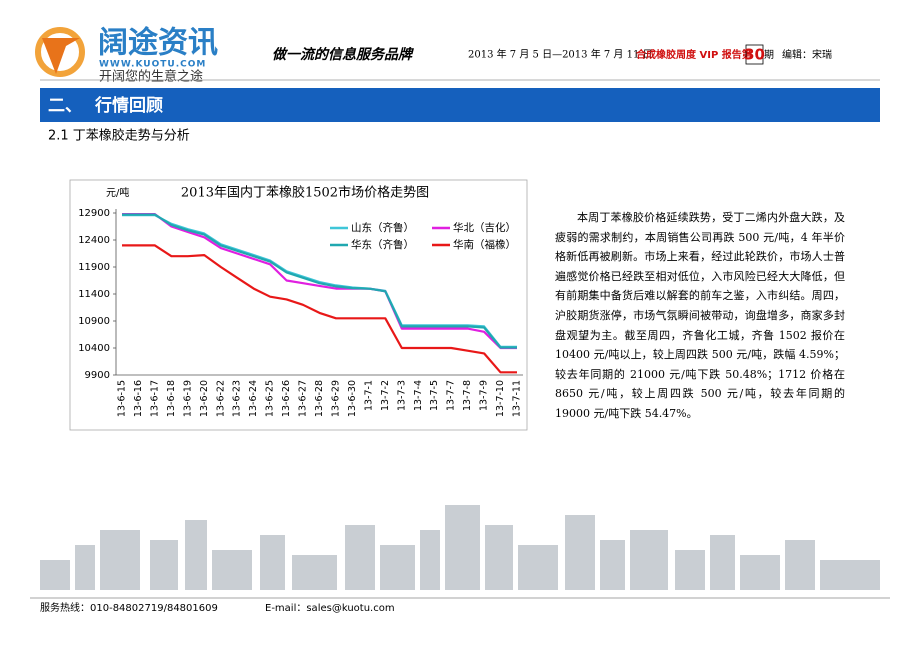 The width and height of the screenshot is (920, 651). I want to click on x-tick-label: 13-6-15, so click(122, 398).